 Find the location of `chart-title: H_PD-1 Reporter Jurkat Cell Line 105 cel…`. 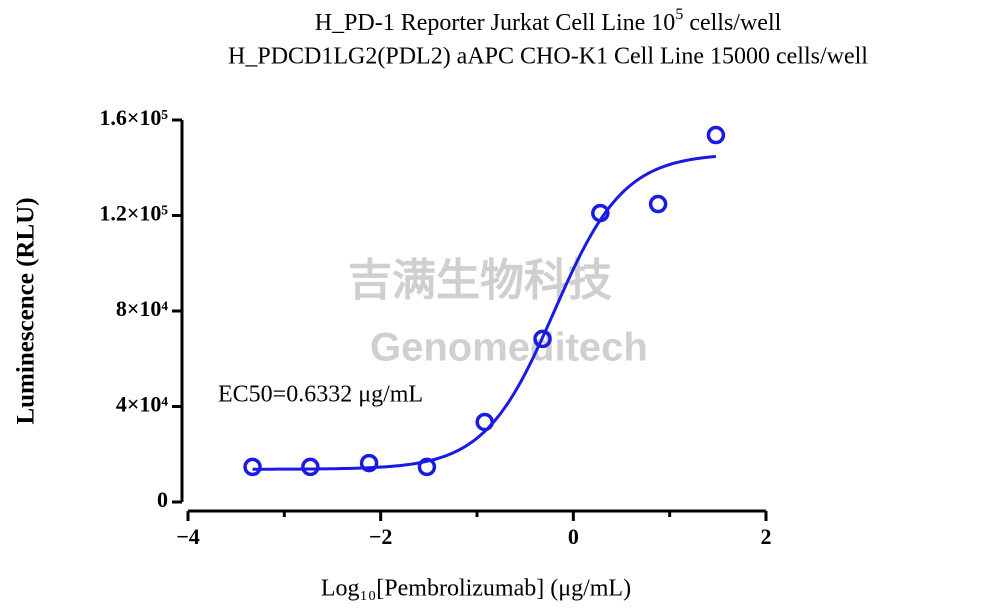

chart-title: H_PD-1 Reporter Jurkat Cell Line 105 cel… is located at coordinates (548, 21).